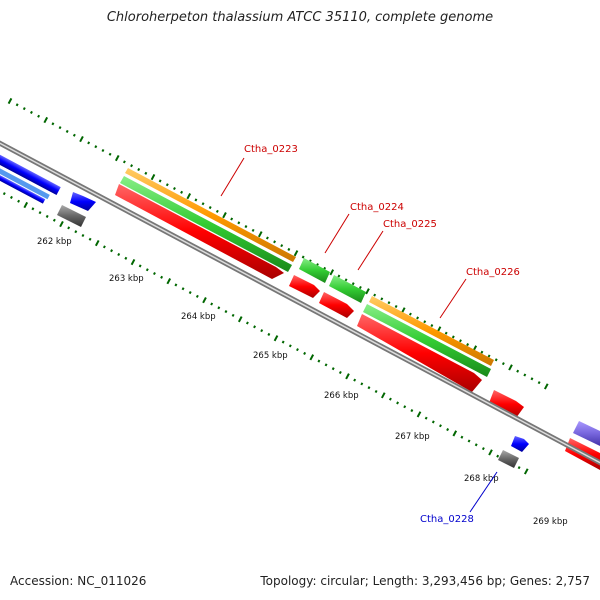 The height and width of the screenshot is (600, 600). What do you see at coordinates (493, 272) in the screenshot?
I see `gene-label-ctha-0226: Ctha_0226` at bounding box center [493, 272].